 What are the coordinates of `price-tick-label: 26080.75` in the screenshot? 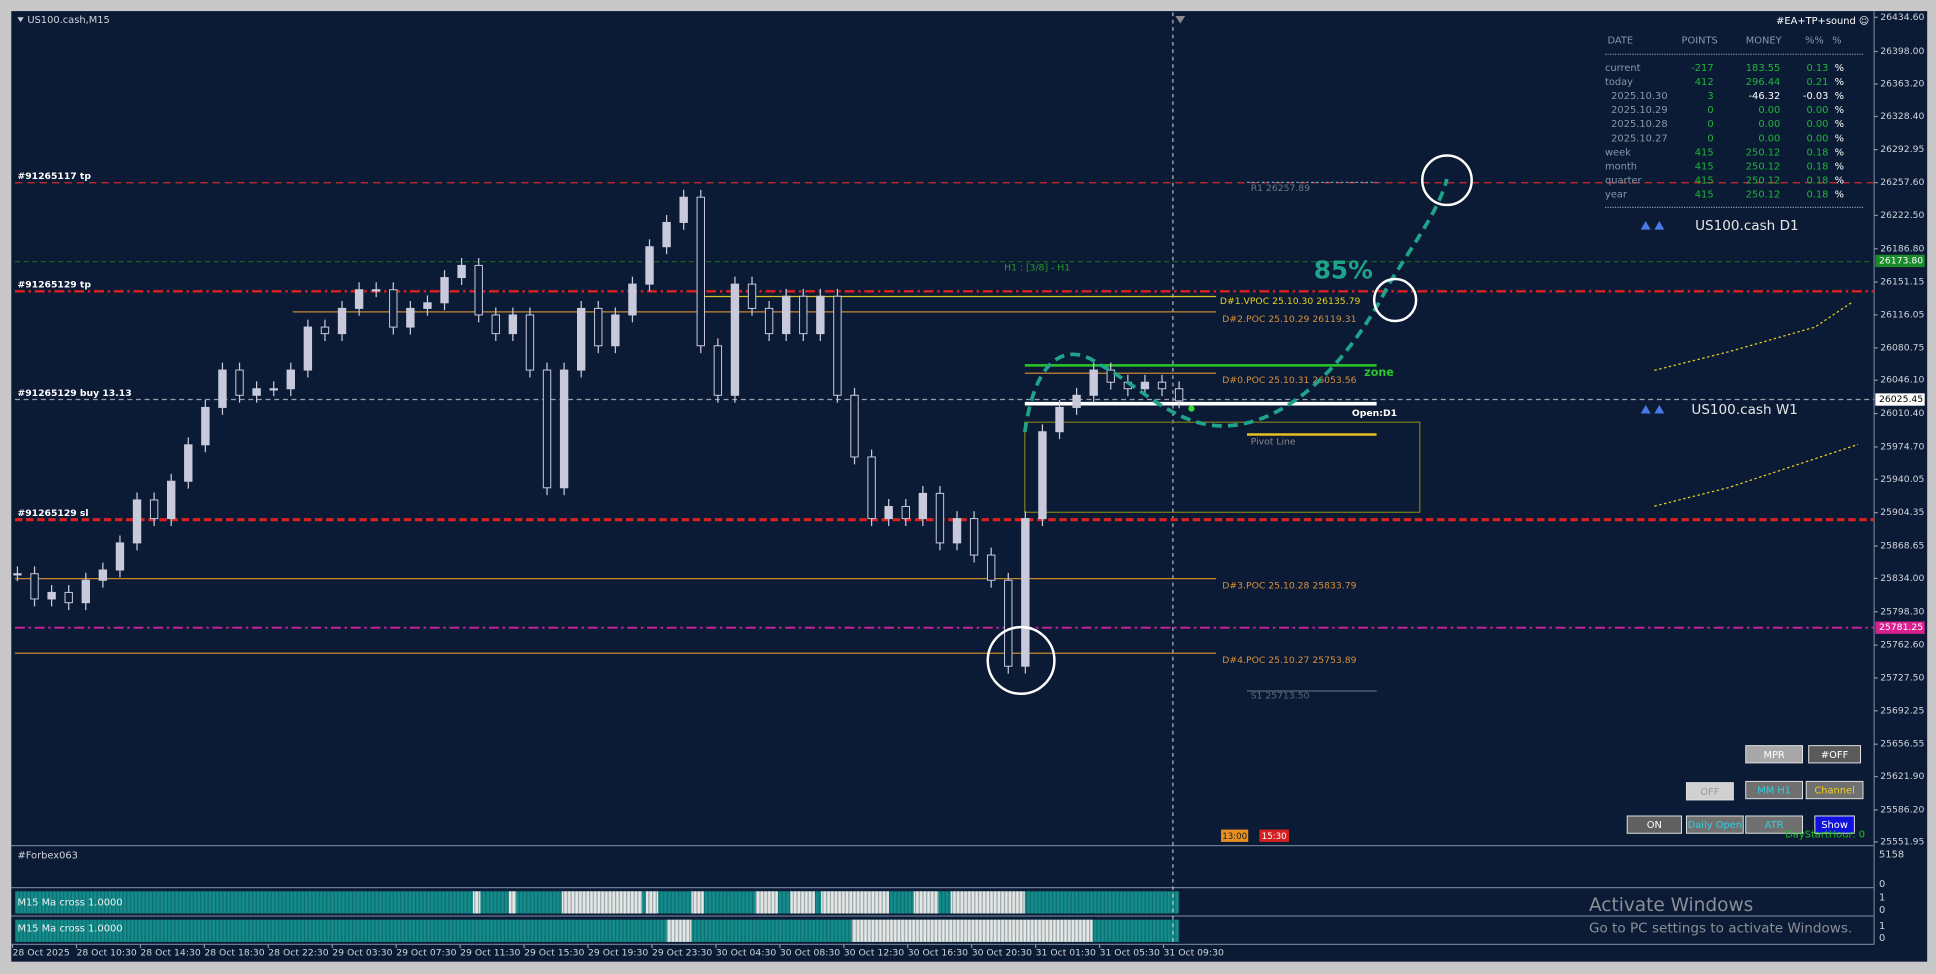 It's located at (1902, 347).